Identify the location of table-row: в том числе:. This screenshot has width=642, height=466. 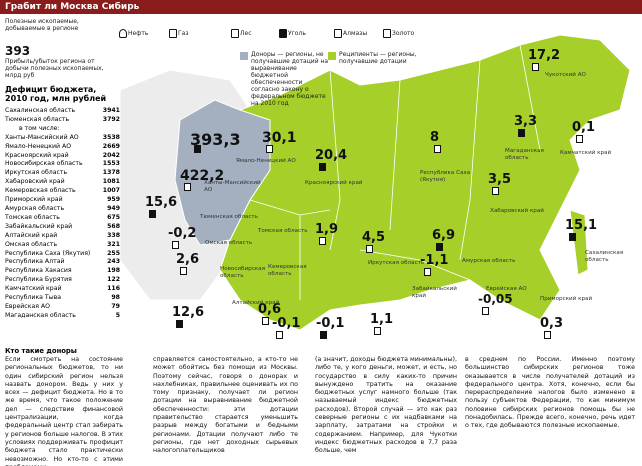
(62, 129).